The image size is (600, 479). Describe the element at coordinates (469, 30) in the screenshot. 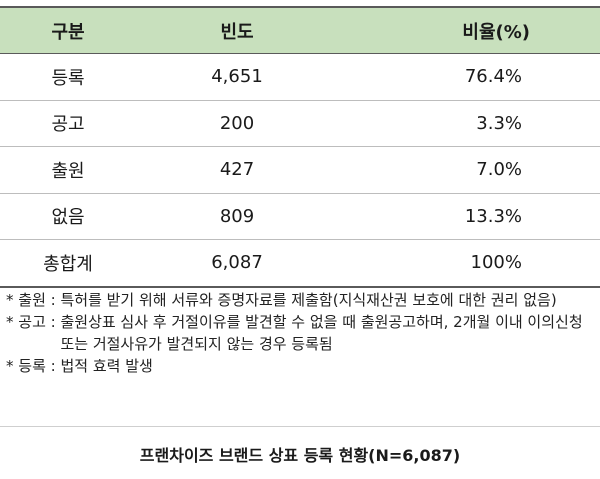

I see `header-ratio: 비율(%)` at that location.